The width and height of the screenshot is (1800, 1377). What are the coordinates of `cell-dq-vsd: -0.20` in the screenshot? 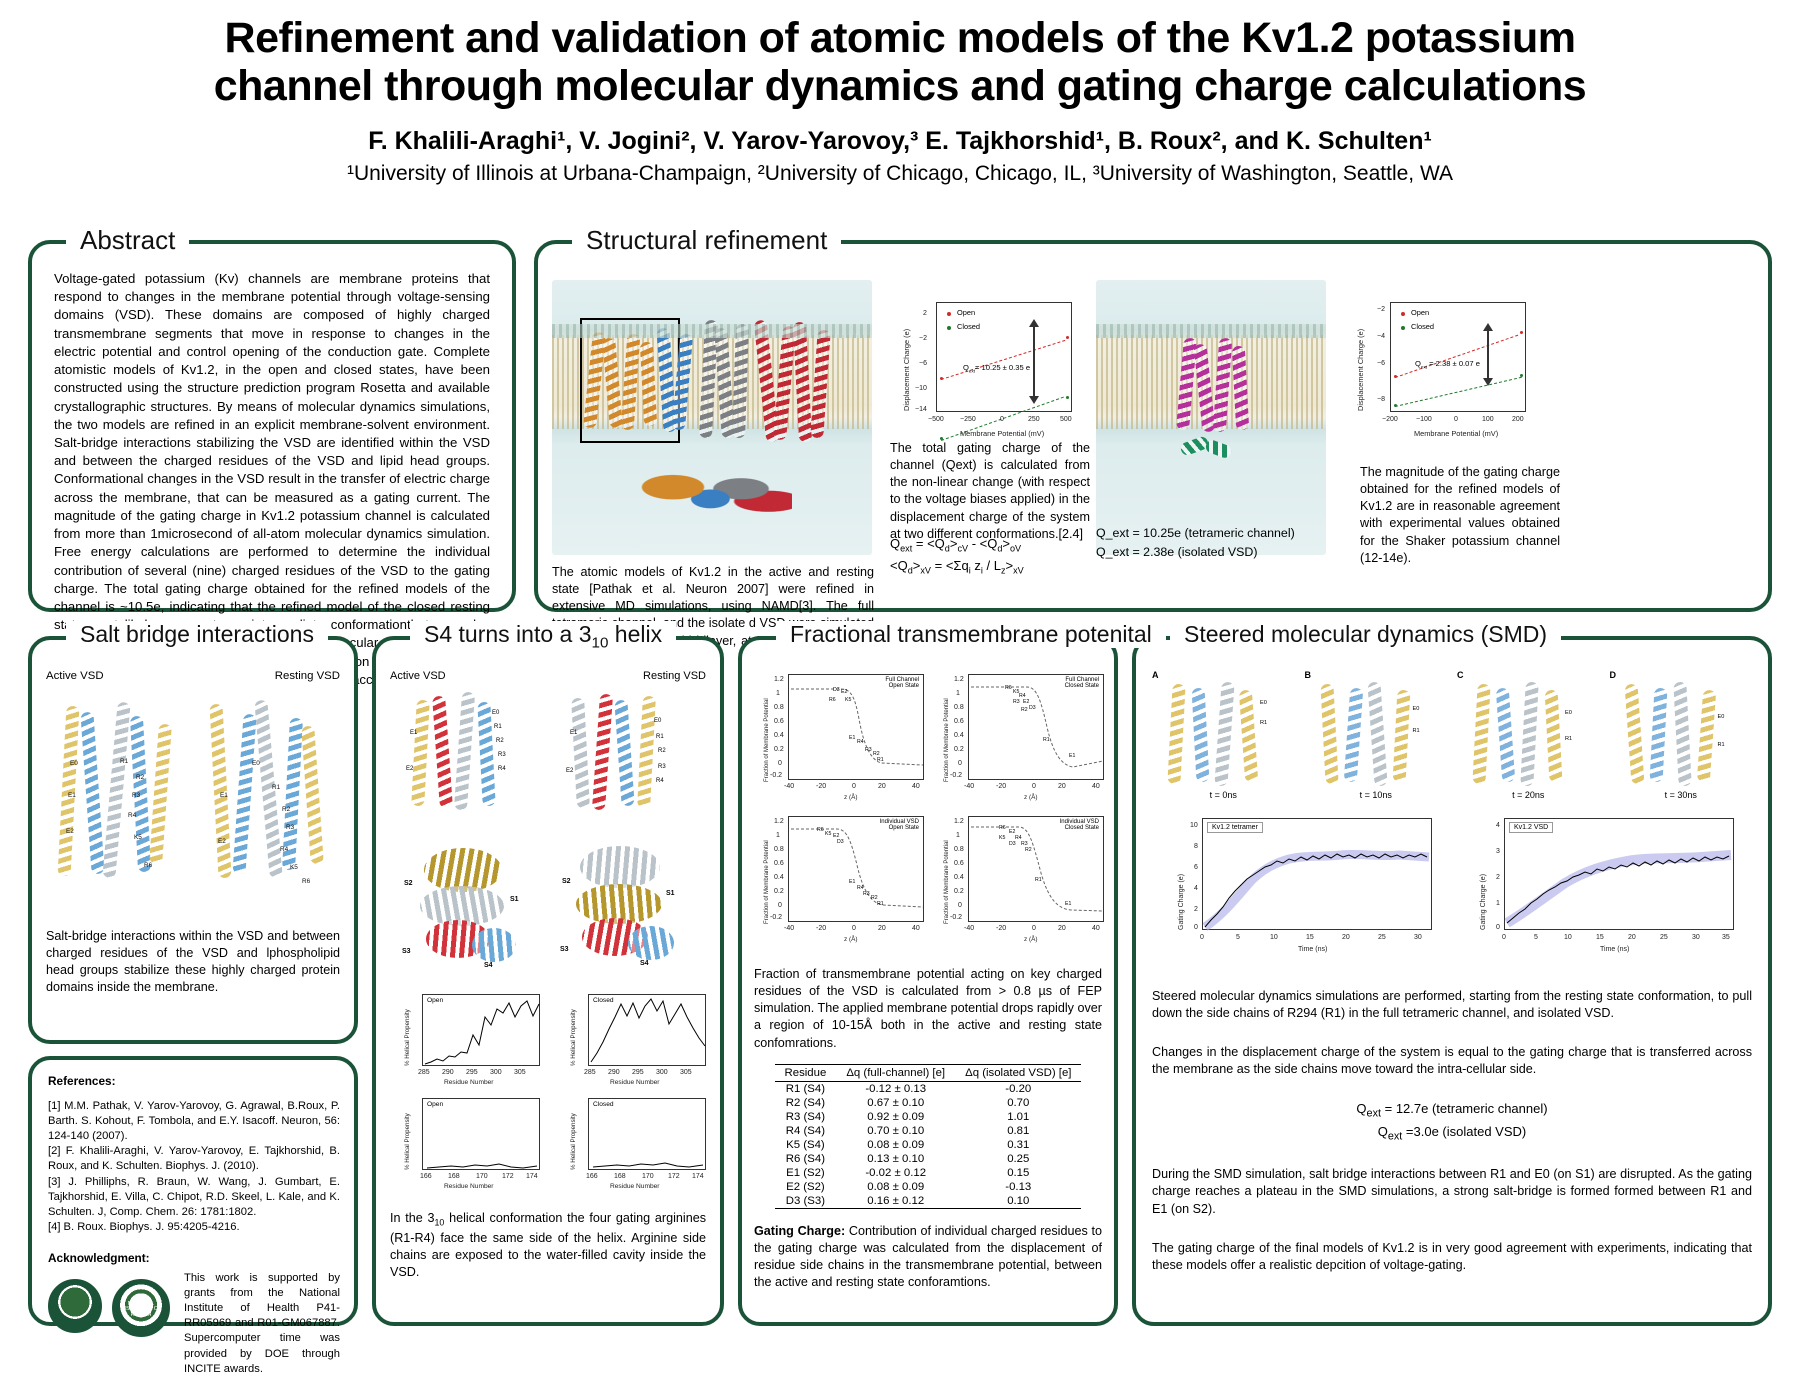 It's located at (1018, 1088).